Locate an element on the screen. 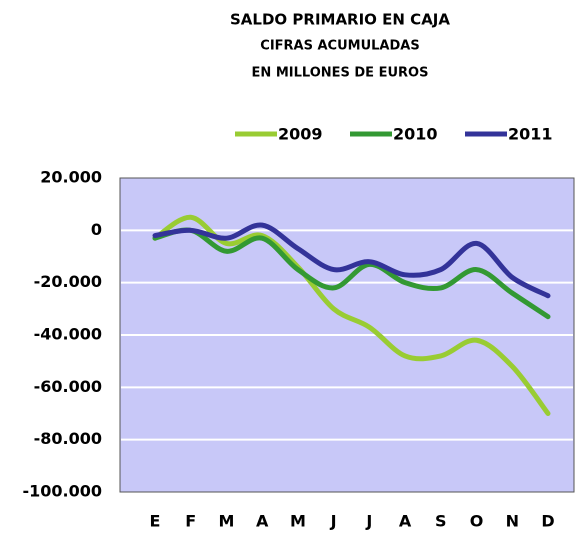 The height and width of the screenshot is (536, 584). y-tick-label: -40.000 is located at coordinates (68, 334).